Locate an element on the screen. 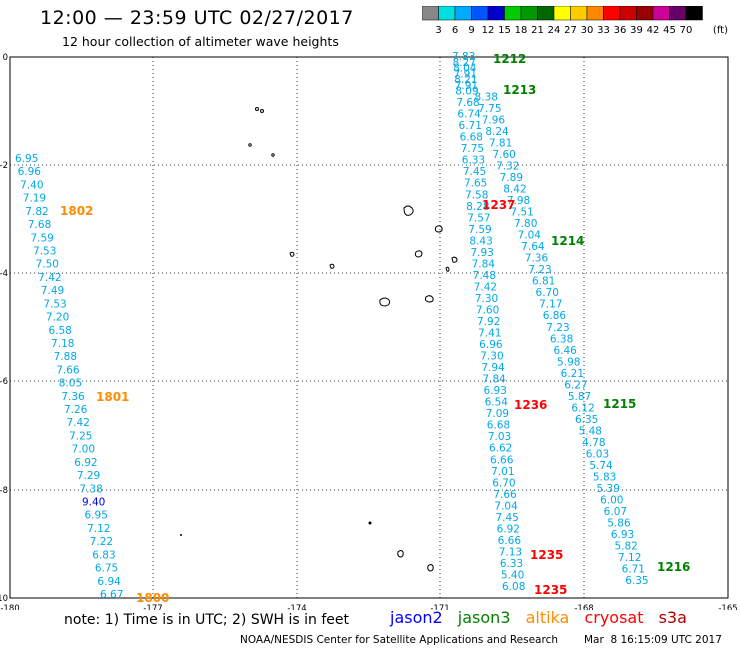 The width and height of the screenshot is (740, 650). swh-value: 7.36 is located at coordinates (73, 397).